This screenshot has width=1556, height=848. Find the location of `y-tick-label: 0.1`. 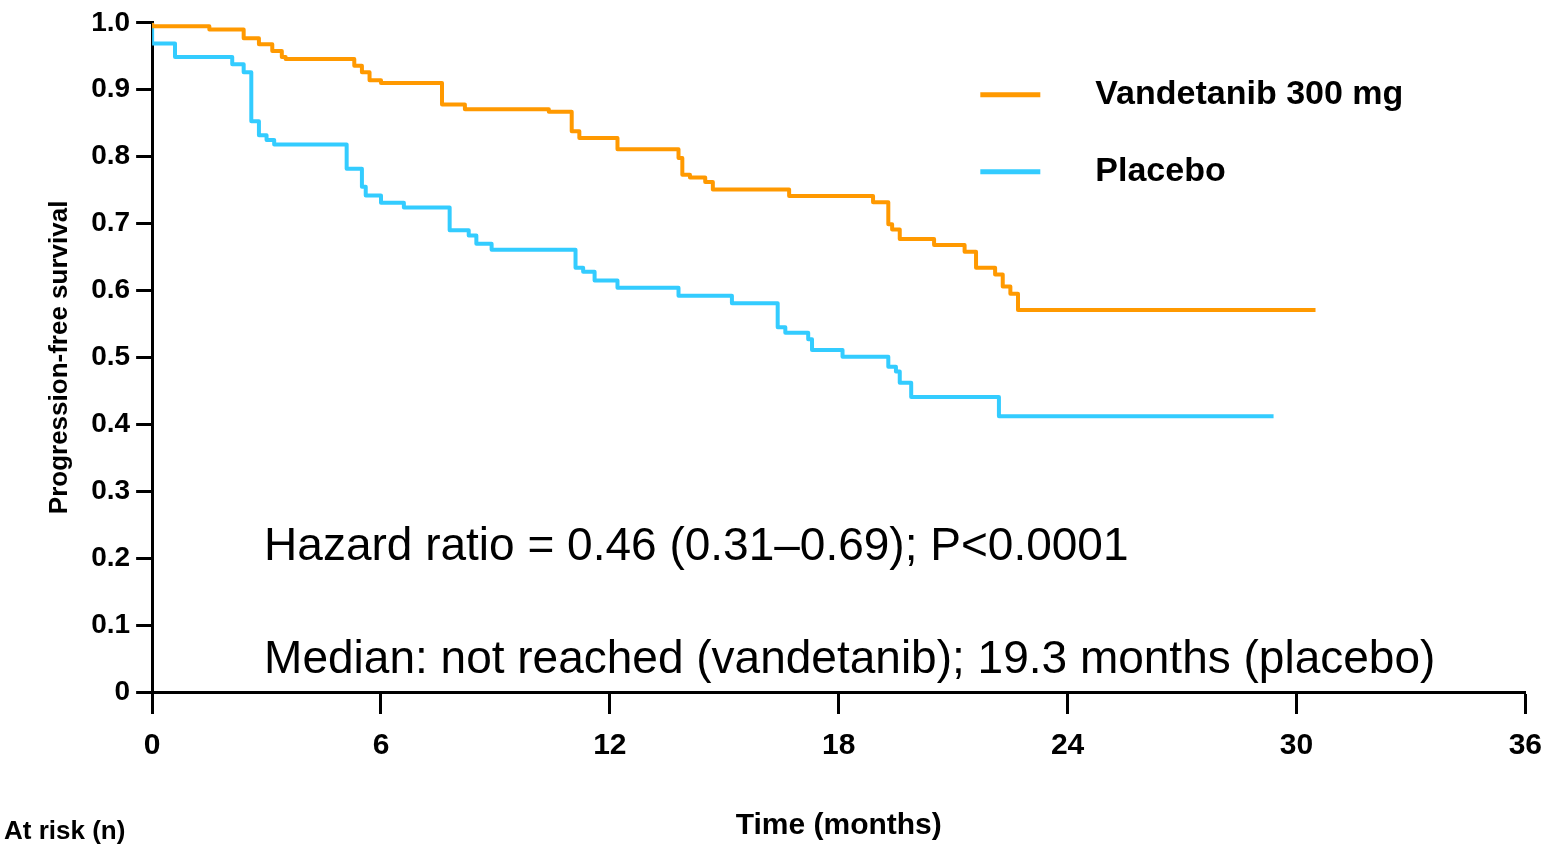

y-tick-label: 0.1 is located at coordinates (111, 623).